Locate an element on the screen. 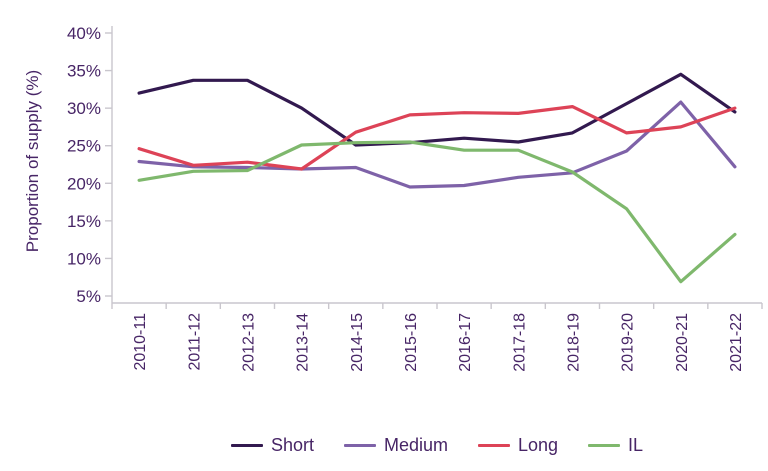 The height and width of the screenshot is (471, 768). legend-label-long: Long is located at coordinates (538, 444).